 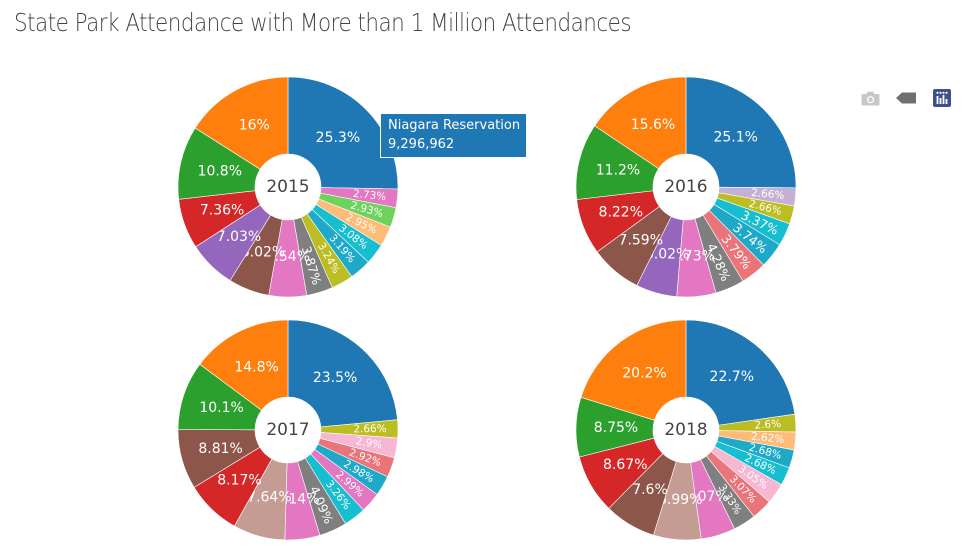 I want to click on slice-label: 8.17%, so click(x=239, y=481).